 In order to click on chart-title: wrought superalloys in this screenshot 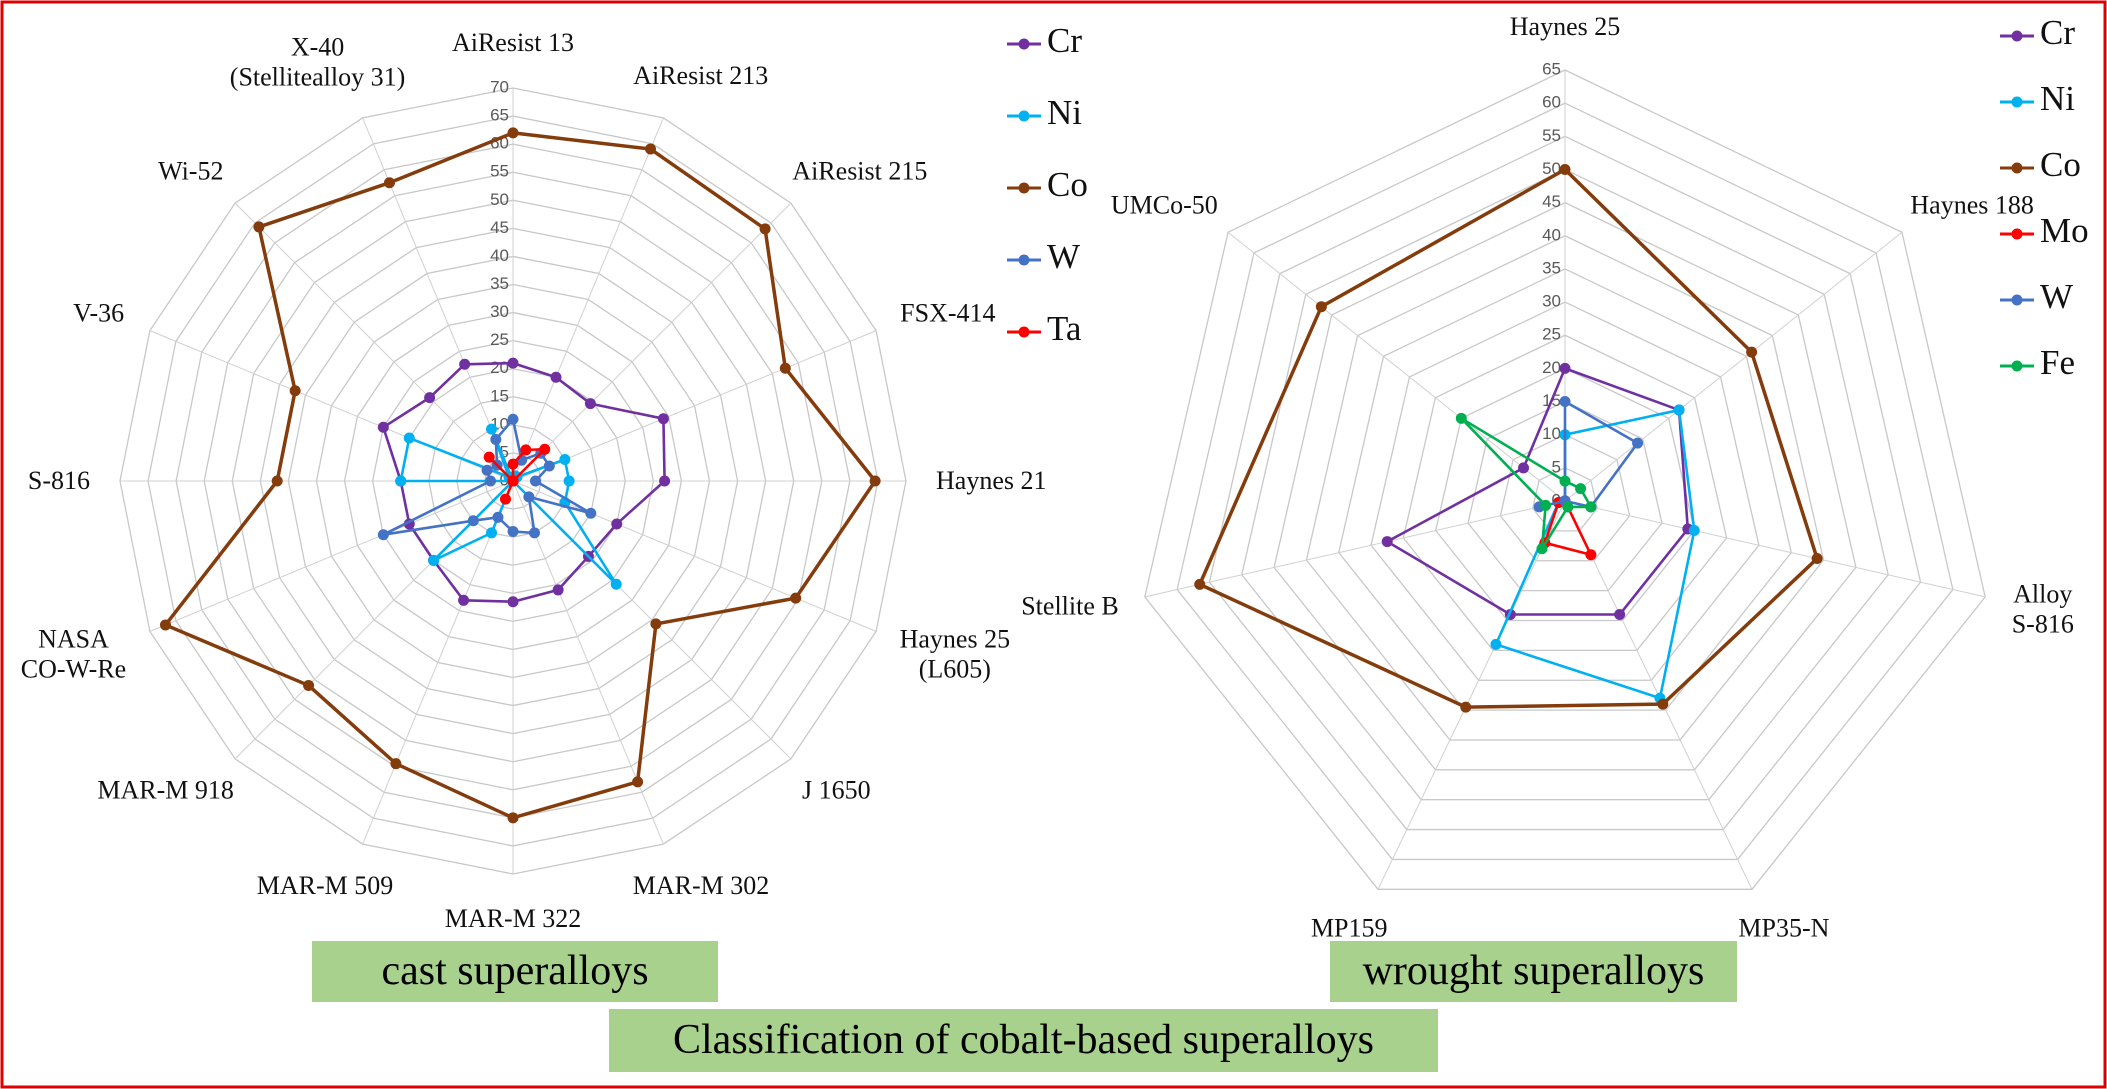, I will do `click(1533, 971)`.